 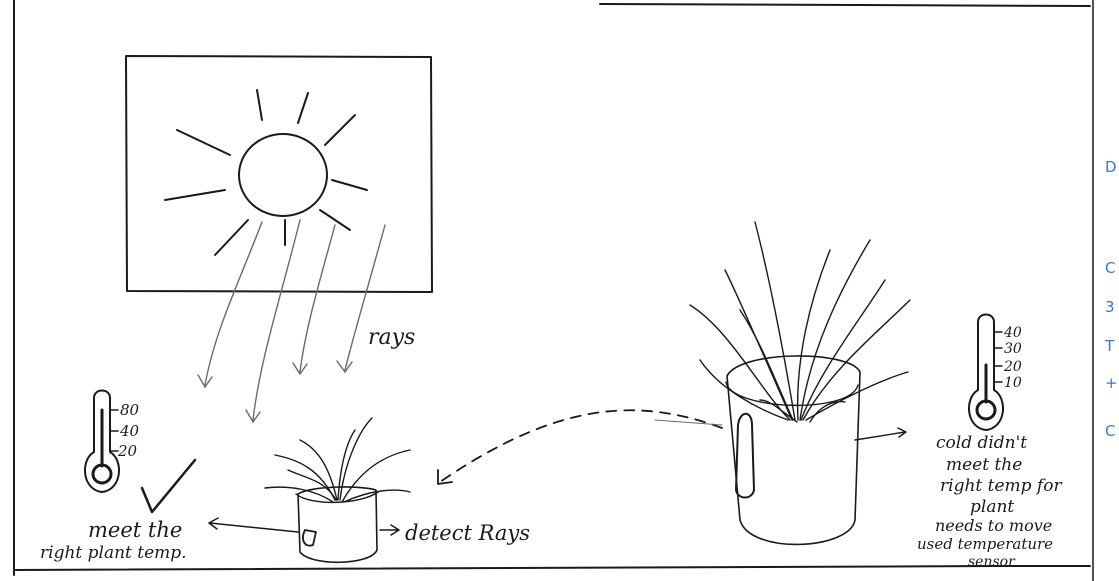 I want to click on note-line-7: sensor, so click(x=992, y=562).